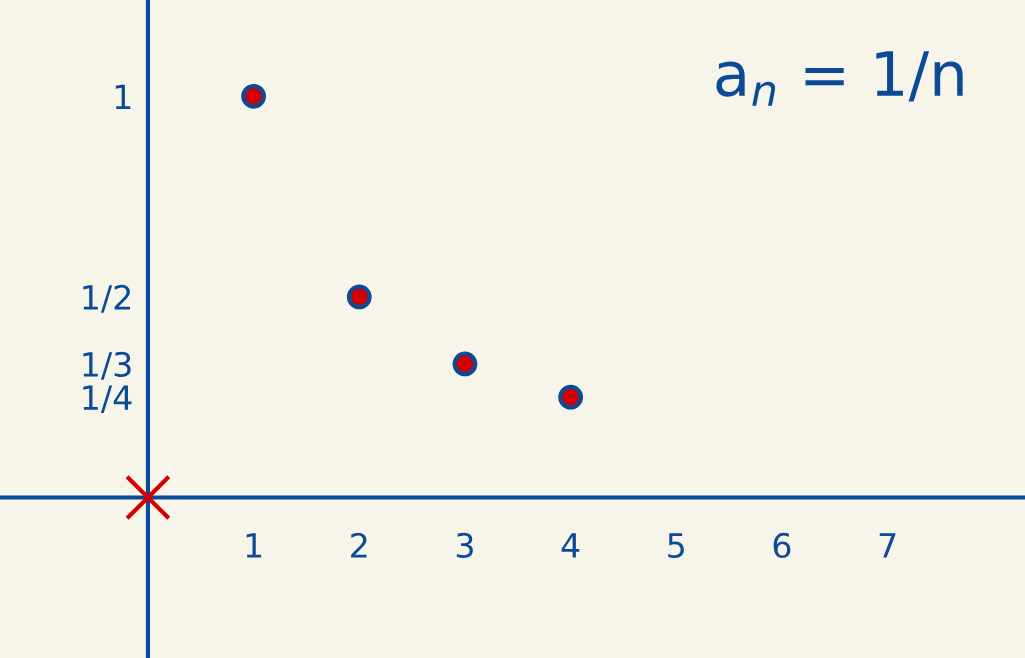  What do you see at coordinates (464, 545) in the screenshot?
I see `x-tick-label: 3` at bounding box center [464, 545].